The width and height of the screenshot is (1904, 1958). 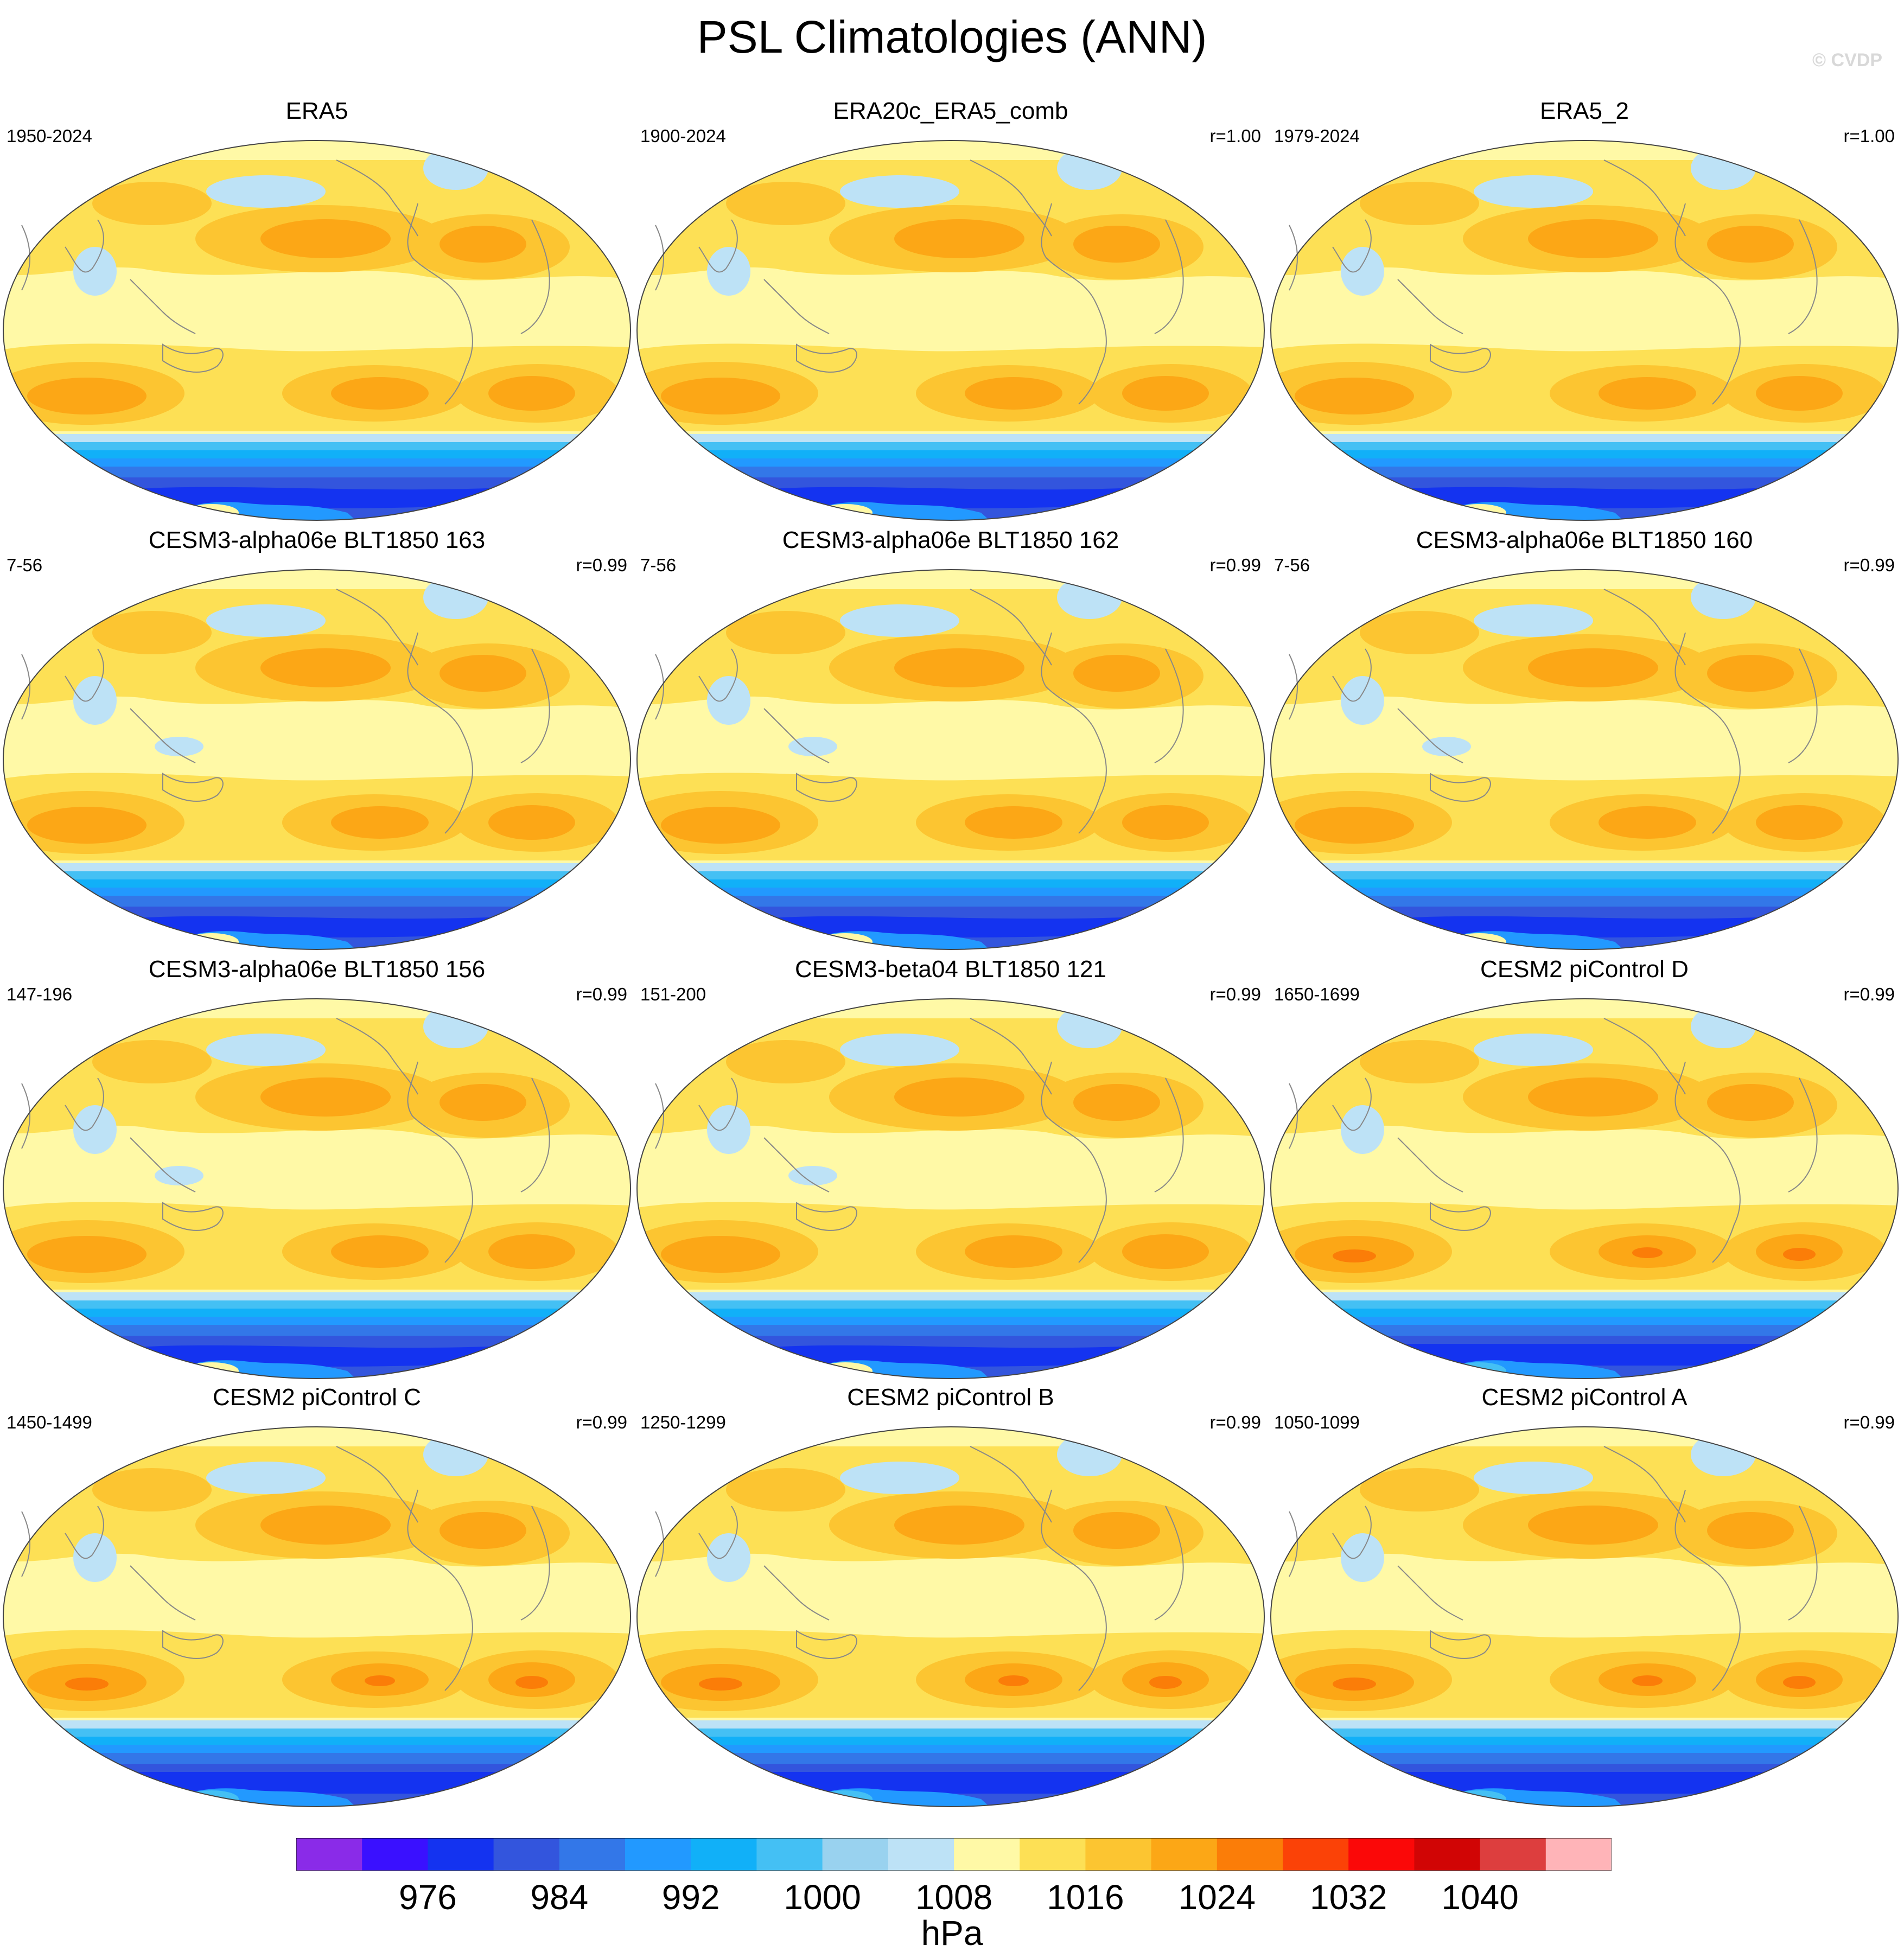 I want to click on map-panel: CESM3-alpha06e BLT1850 162 7-56 r=0.99, so click(x=951, y=738).